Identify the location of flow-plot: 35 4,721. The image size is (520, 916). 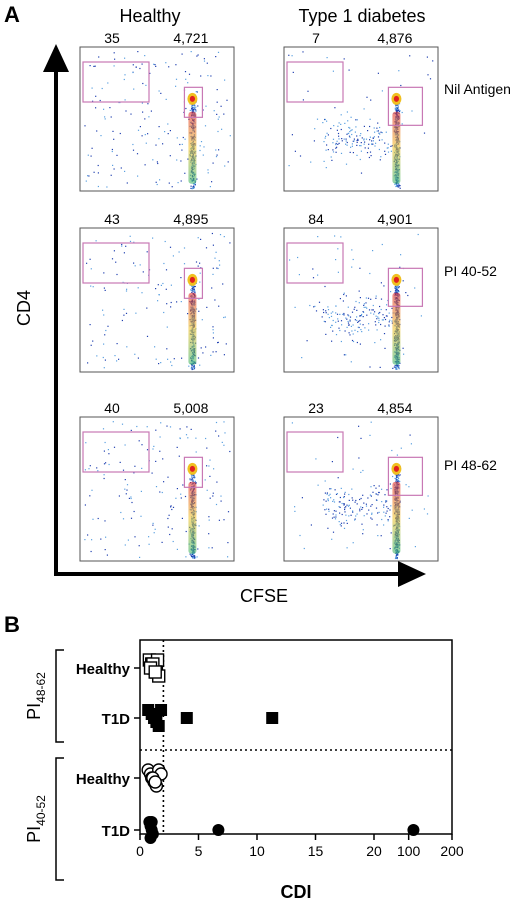
(157, 111).